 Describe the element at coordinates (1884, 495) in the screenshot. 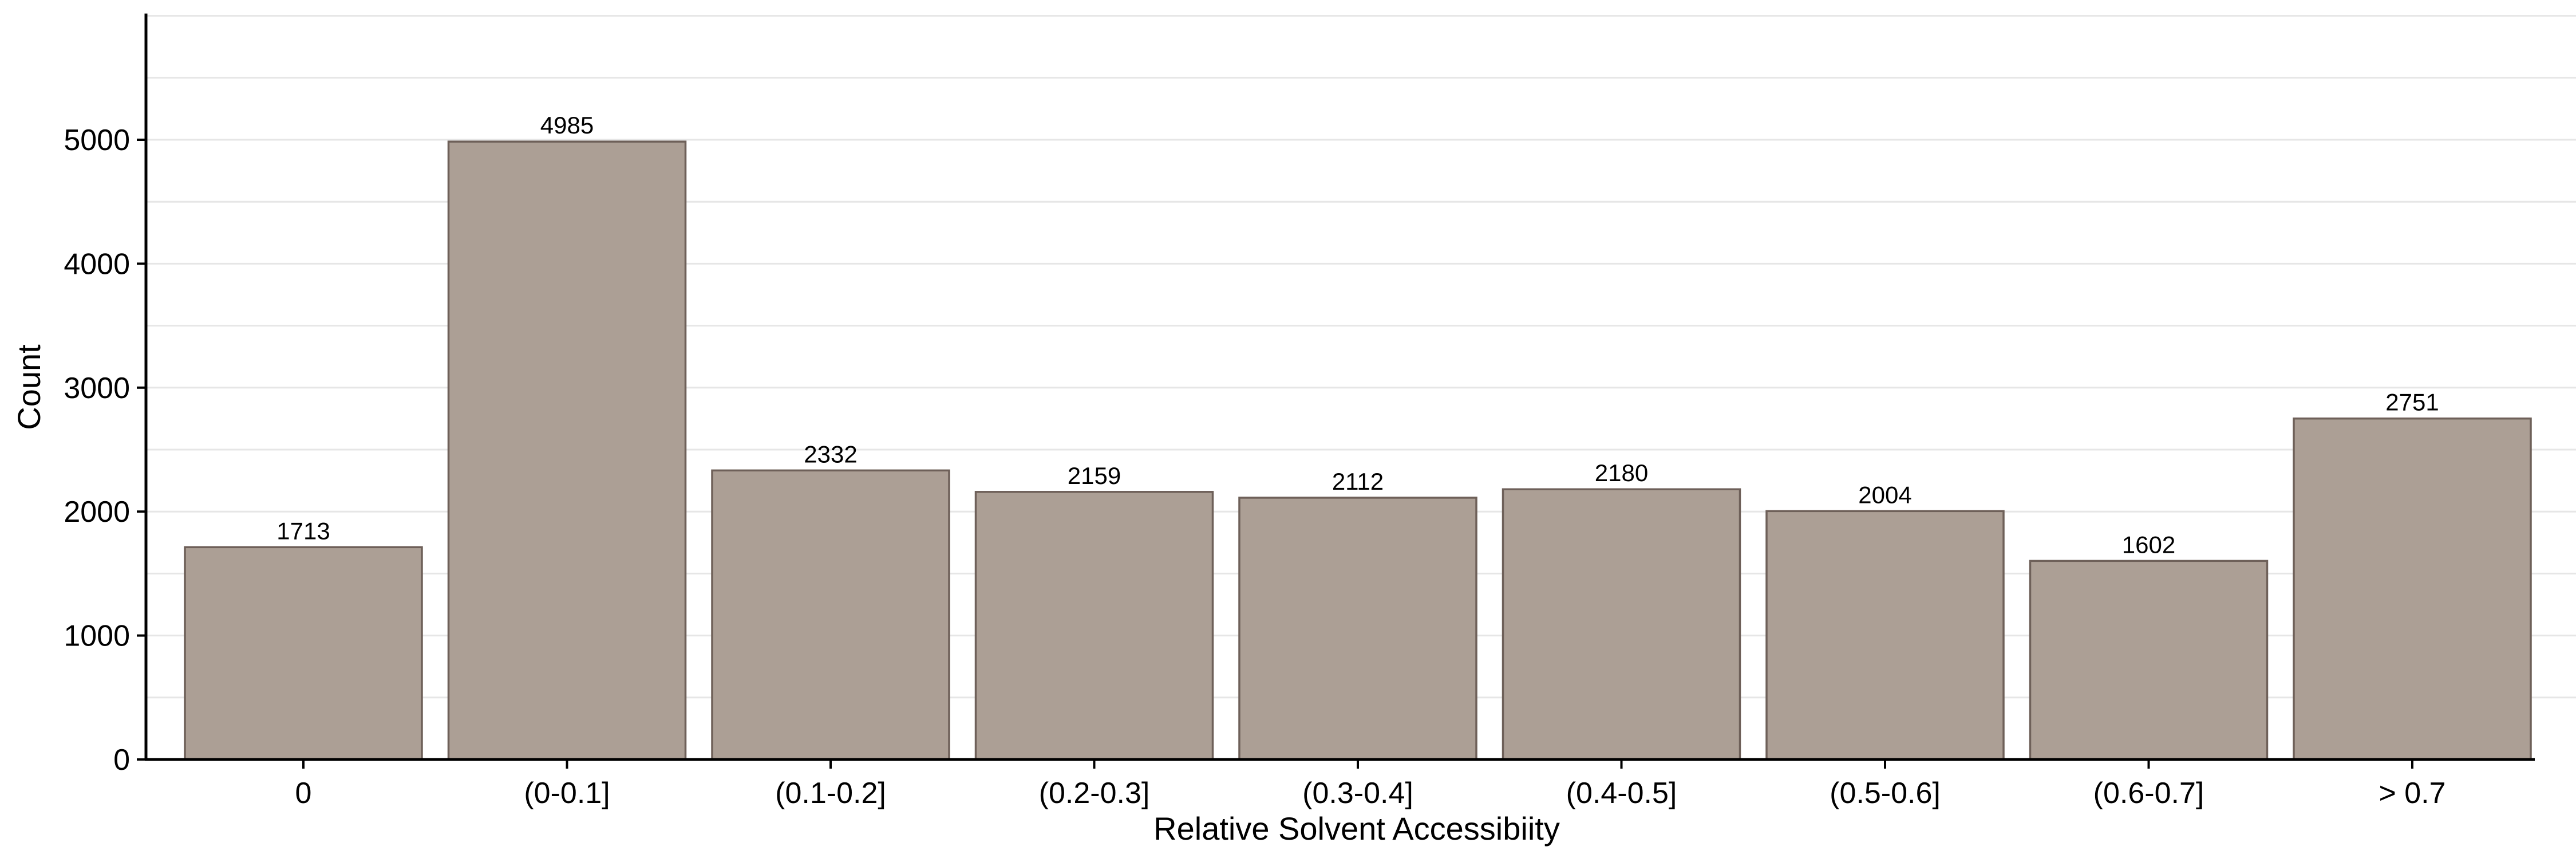

I see `bar-value-label: 2004` at that location.